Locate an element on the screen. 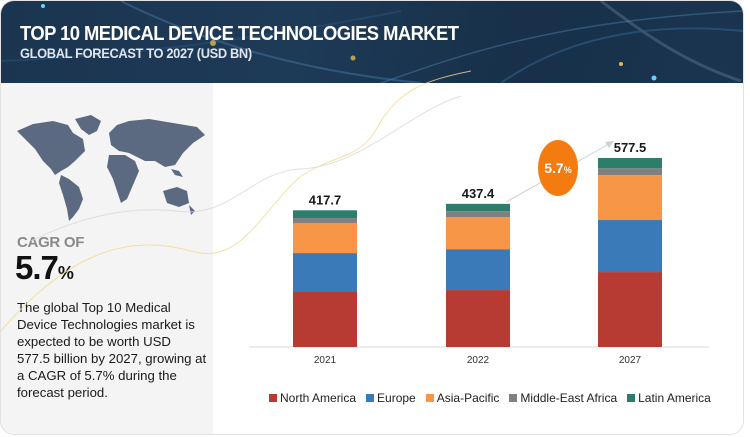 This screenshot has width=750, height=437. cagr-callout-badge is located at coordinates (558, 168).